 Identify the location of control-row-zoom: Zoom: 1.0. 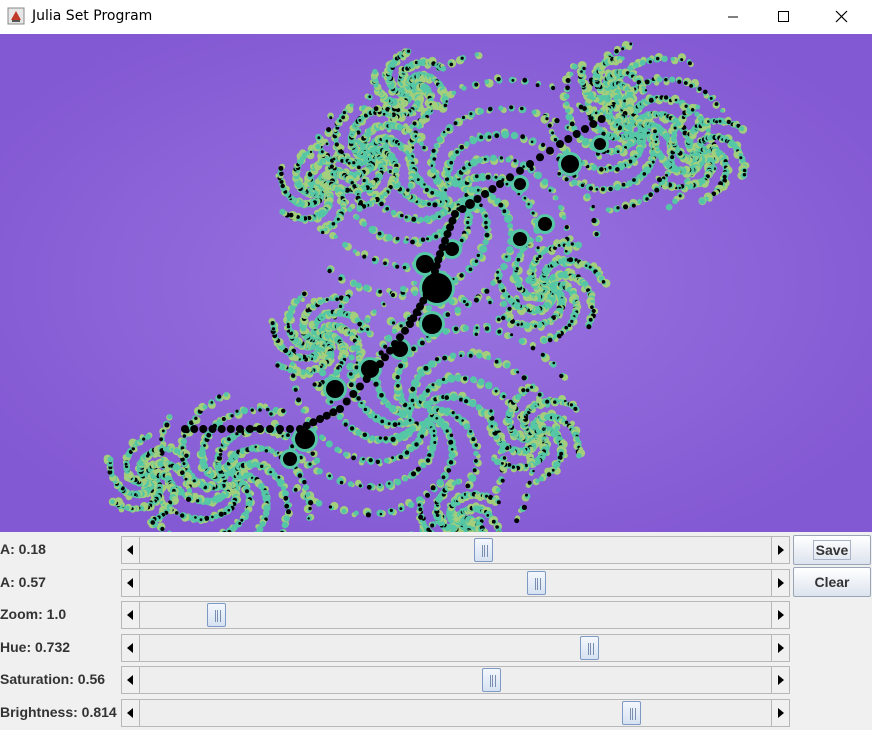
(436, 615).